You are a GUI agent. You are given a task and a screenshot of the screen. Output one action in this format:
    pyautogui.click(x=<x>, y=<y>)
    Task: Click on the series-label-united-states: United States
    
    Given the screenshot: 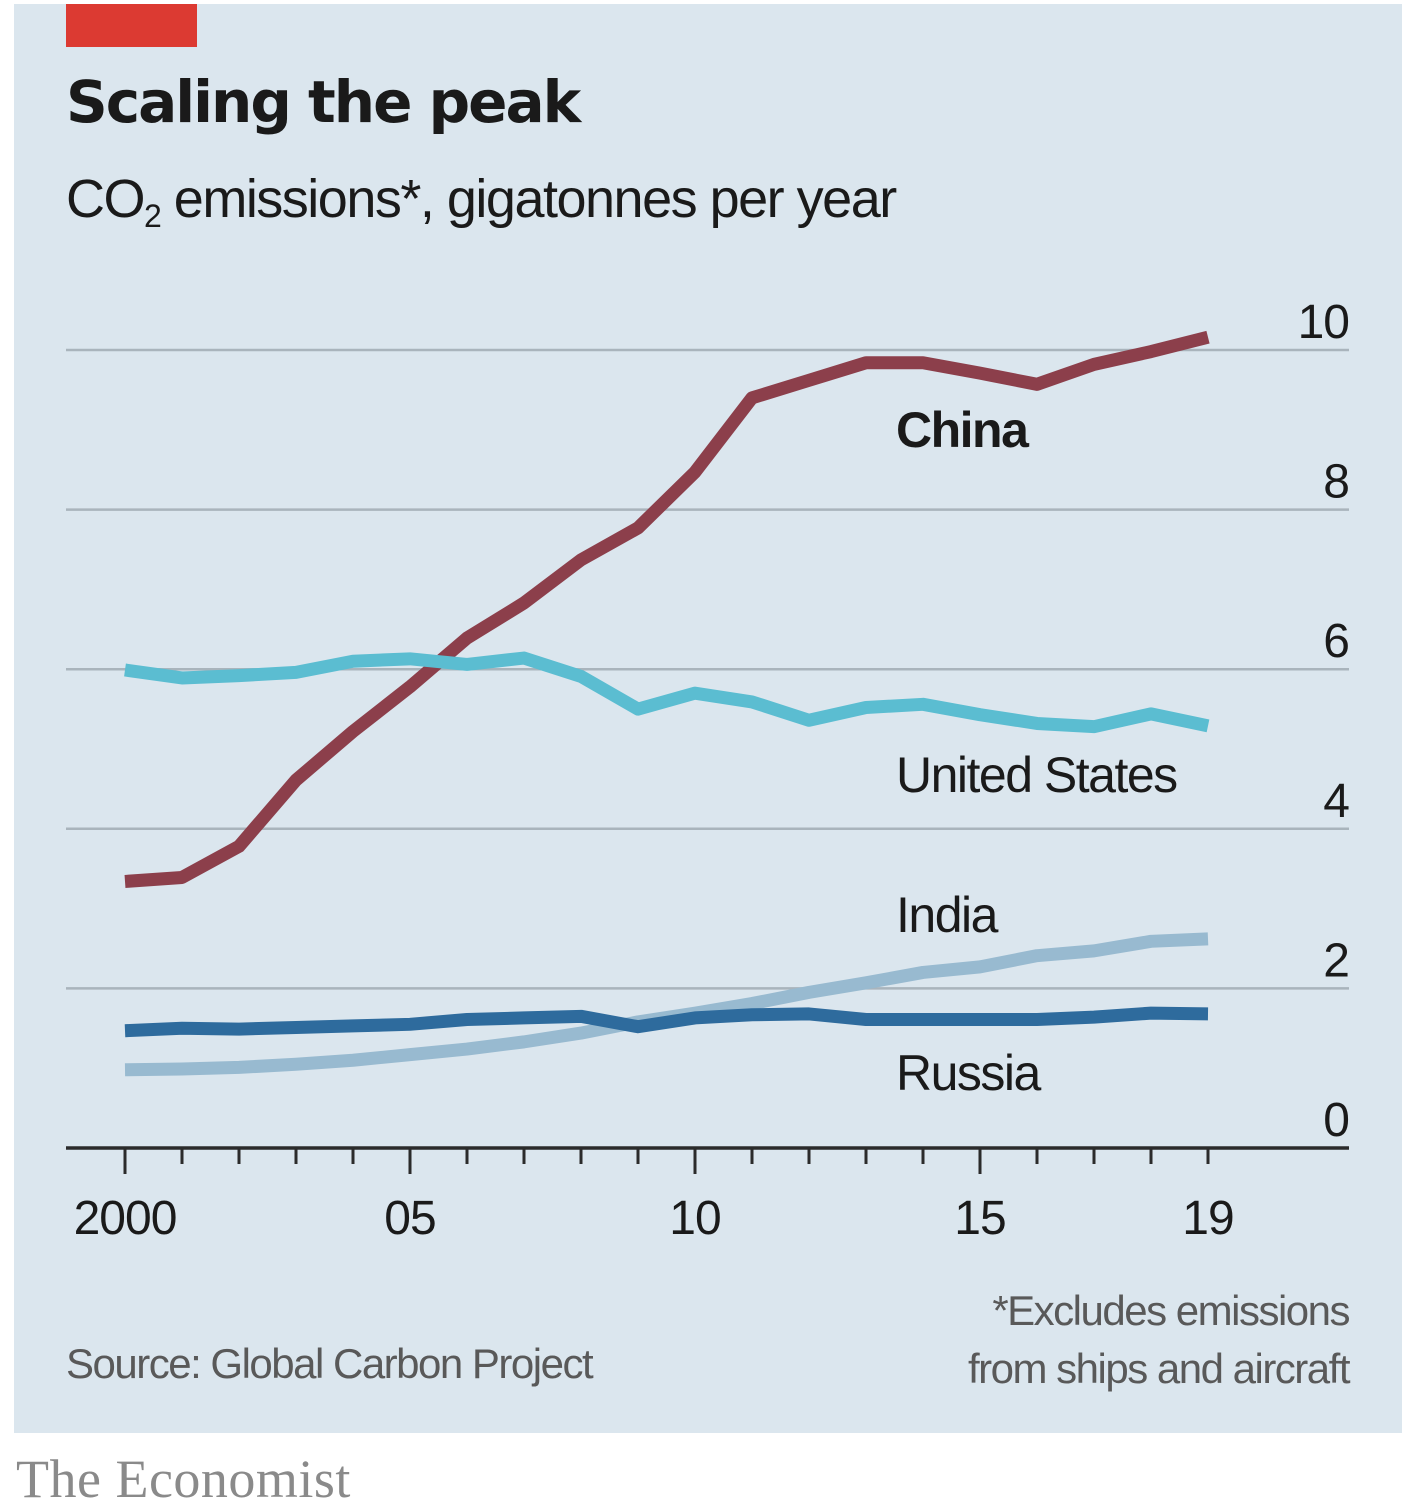 What is the action you would take?
    pyautogui.click(x=1036, y=775)
    